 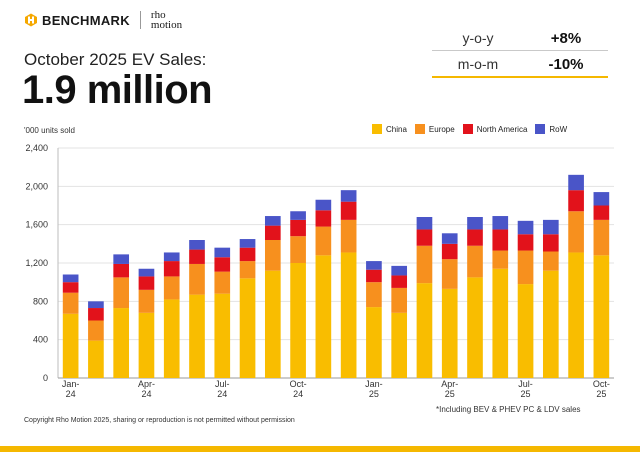 I want to click on legend-item-row: RoW, so click(x=551, y=129).